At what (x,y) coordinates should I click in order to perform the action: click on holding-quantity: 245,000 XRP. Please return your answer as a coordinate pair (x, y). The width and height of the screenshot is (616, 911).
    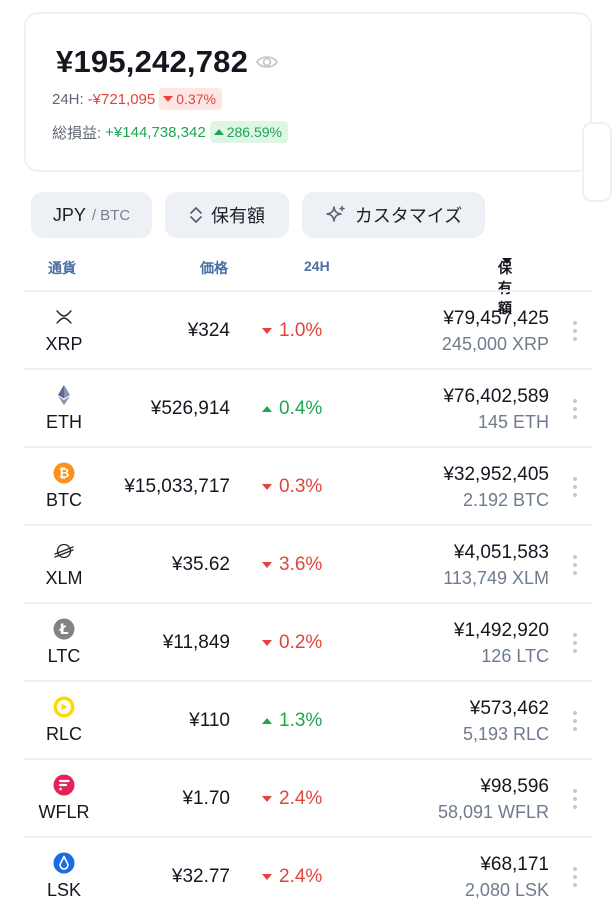
    Looking at the image, I should click on (495, 344).